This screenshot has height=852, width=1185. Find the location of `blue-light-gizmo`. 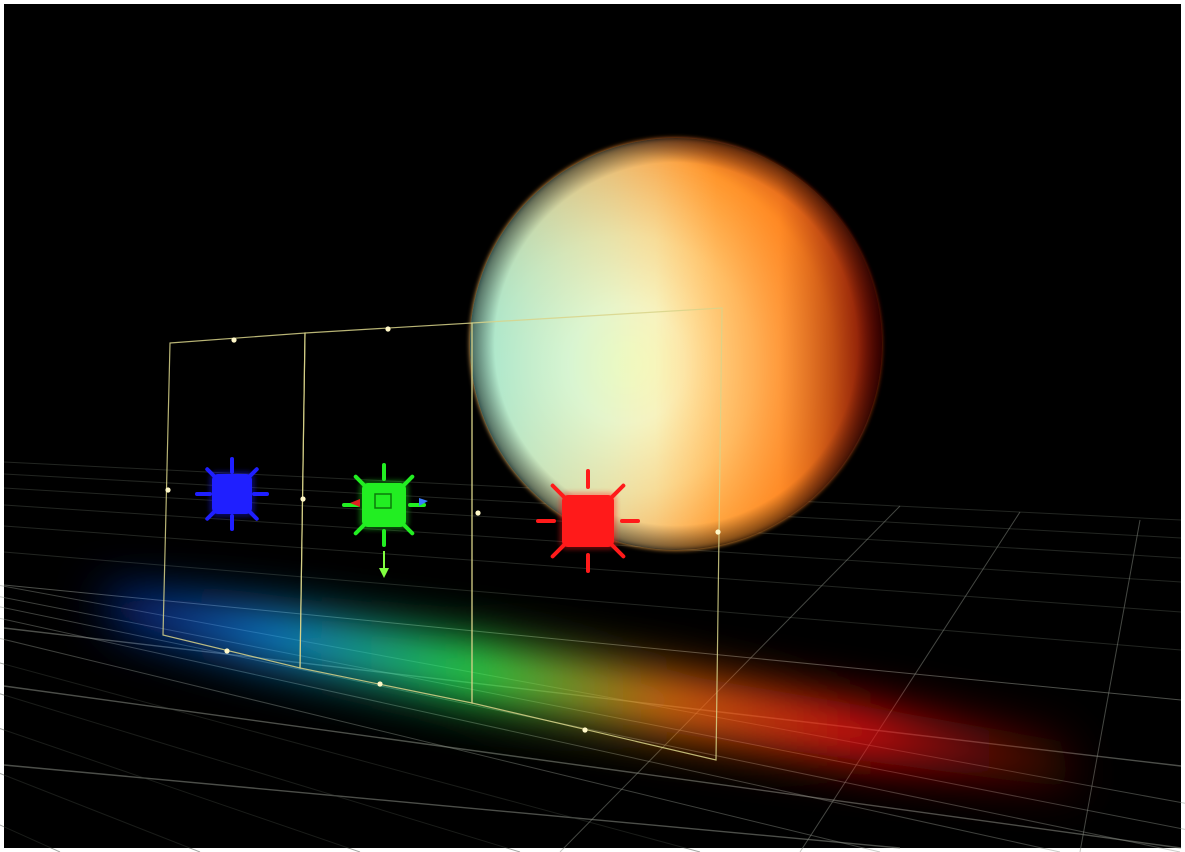

blue-light-gizmo is located at coordinates (232, 494).